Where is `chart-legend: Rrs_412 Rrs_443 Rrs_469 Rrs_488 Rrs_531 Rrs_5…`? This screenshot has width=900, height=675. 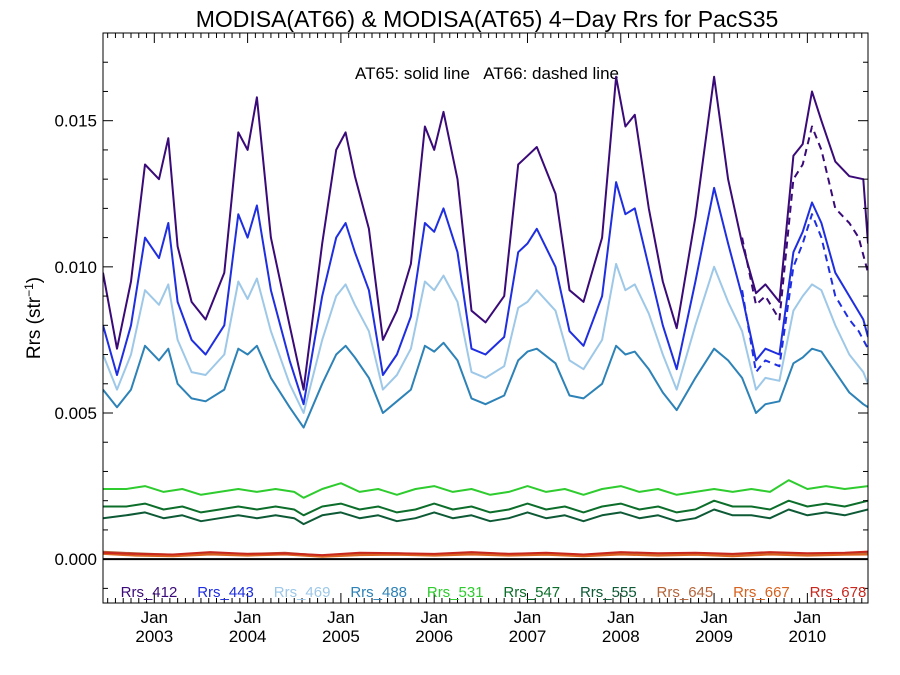
chart-legend: Rrs_412 Rrs_443 Rrs_469 Rrs_488 Rrs_531 Rrs_5… is located at coordinates (494, 592).